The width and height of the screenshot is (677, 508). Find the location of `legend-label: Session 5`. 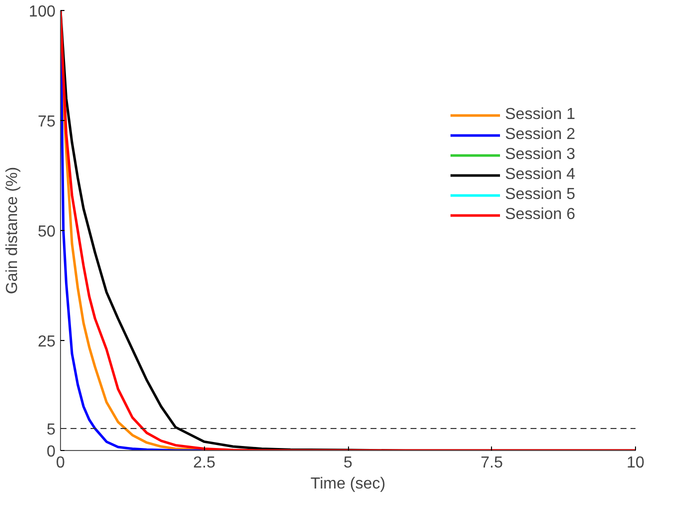

legend-label: Session 5 is located at coordinates (540, 195).